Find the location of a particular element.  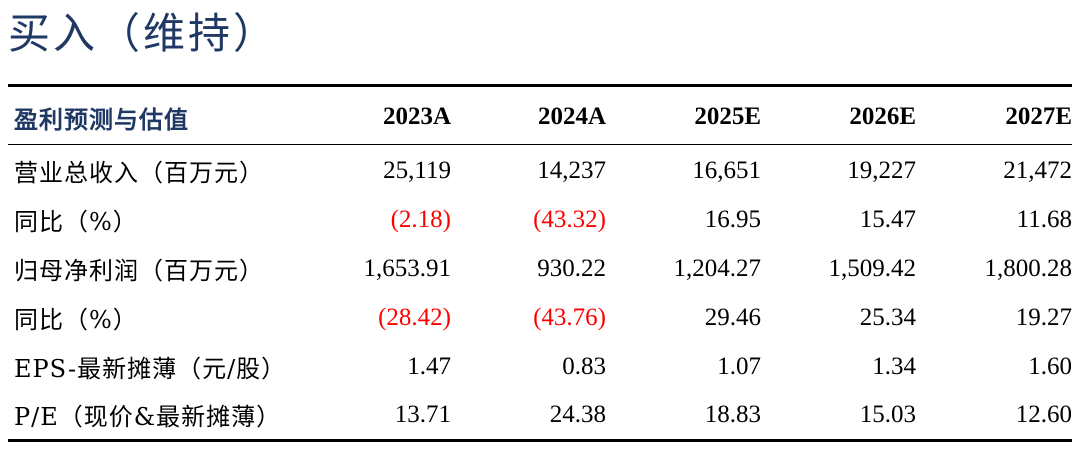

row-value: 12.60 is located at coordinates (1043, 414).